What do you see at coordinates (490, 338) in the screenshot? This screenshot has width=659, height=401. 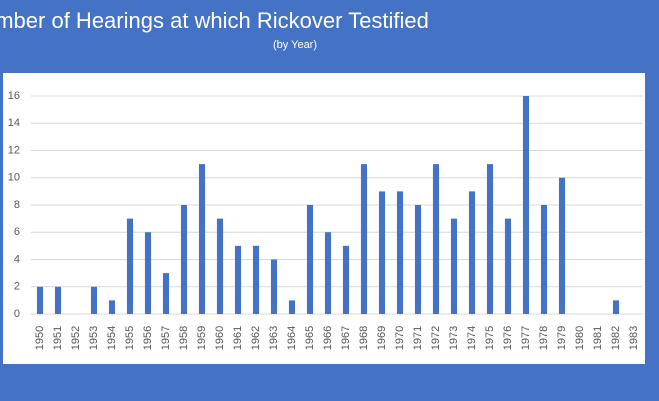 I see `x-tick-label: 1975` at bounding box center [490, 338].